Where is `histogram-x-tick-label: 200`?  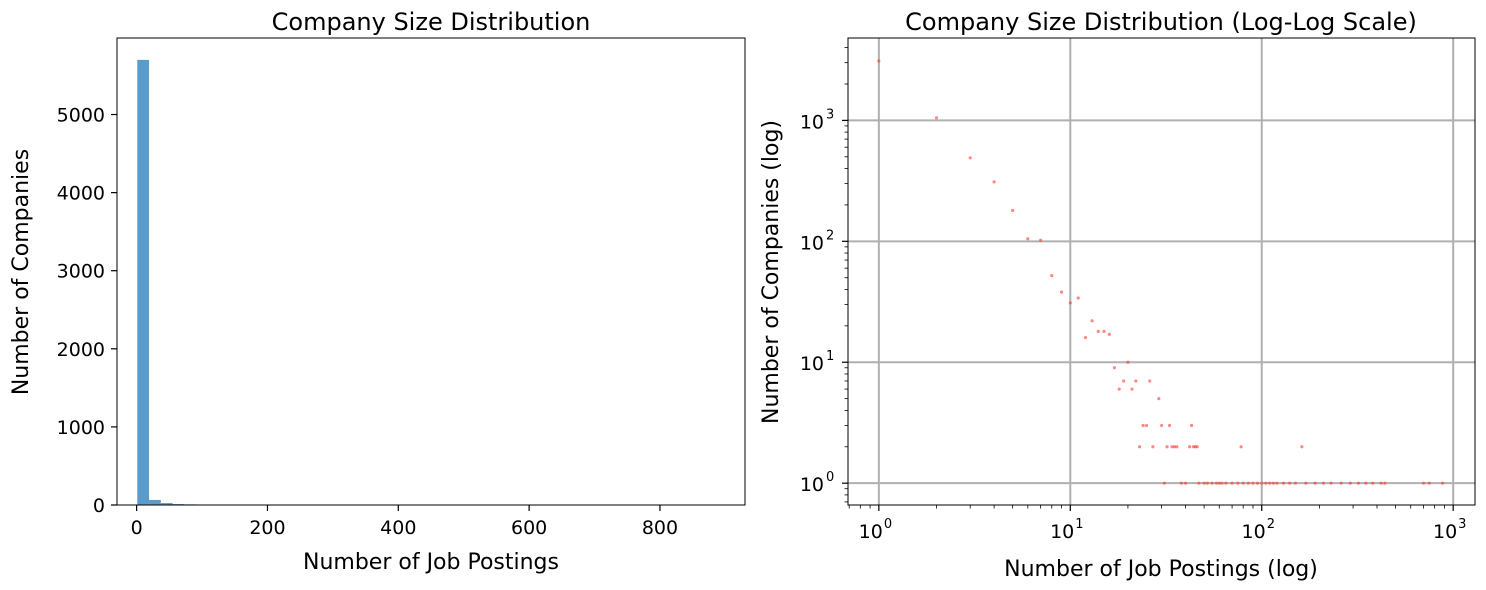
histogram-x-tick-label: 200 is located at coordinates (267, 528).